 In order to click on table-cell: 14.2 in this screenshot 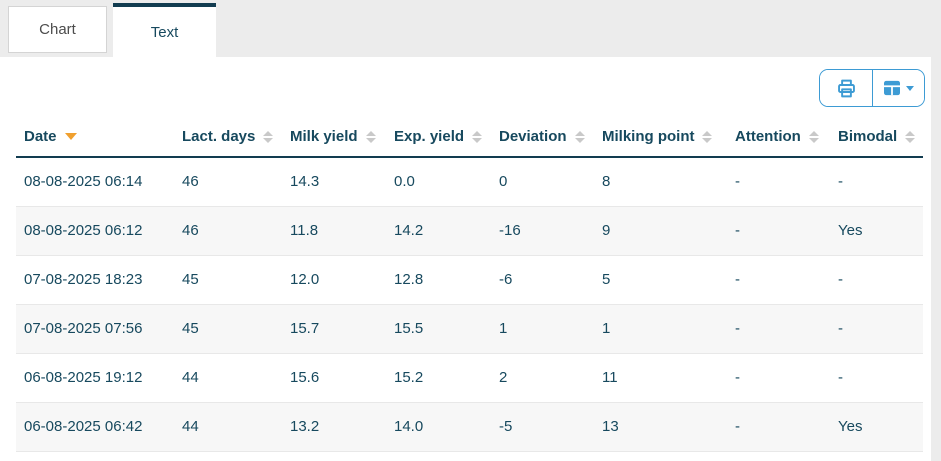, I will do `click(438, 231)`.